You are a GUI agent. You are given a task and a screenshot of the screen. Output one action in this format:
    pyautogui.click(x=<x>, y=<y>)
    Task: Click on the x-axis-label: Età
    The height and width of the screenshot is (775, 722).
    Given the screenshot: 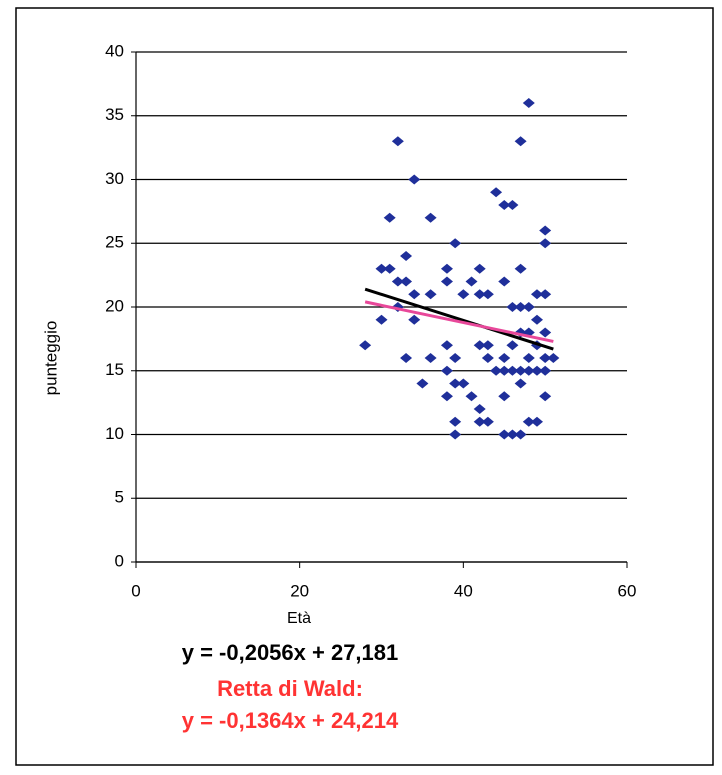 What is the action you would take?
    pyautogui.click(x=299, y=618)
    